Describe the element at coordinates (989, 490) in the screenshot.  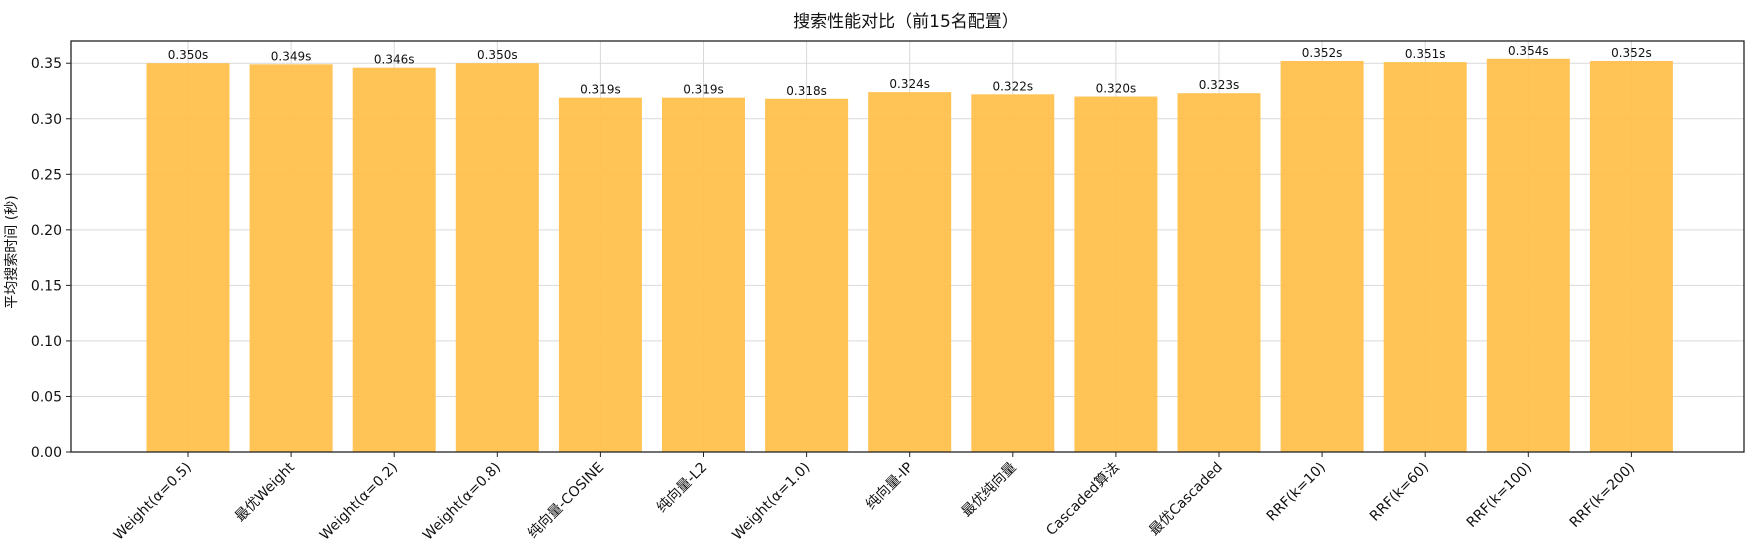
I see `x-tick-label: 最优纯向量` at that location.